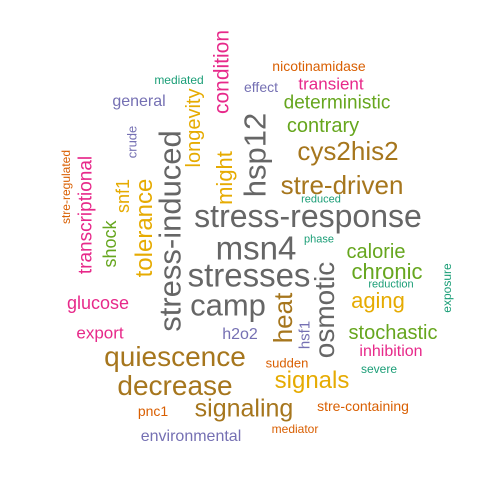  I want to click on word-exposure: exposure, so click(447, 288).